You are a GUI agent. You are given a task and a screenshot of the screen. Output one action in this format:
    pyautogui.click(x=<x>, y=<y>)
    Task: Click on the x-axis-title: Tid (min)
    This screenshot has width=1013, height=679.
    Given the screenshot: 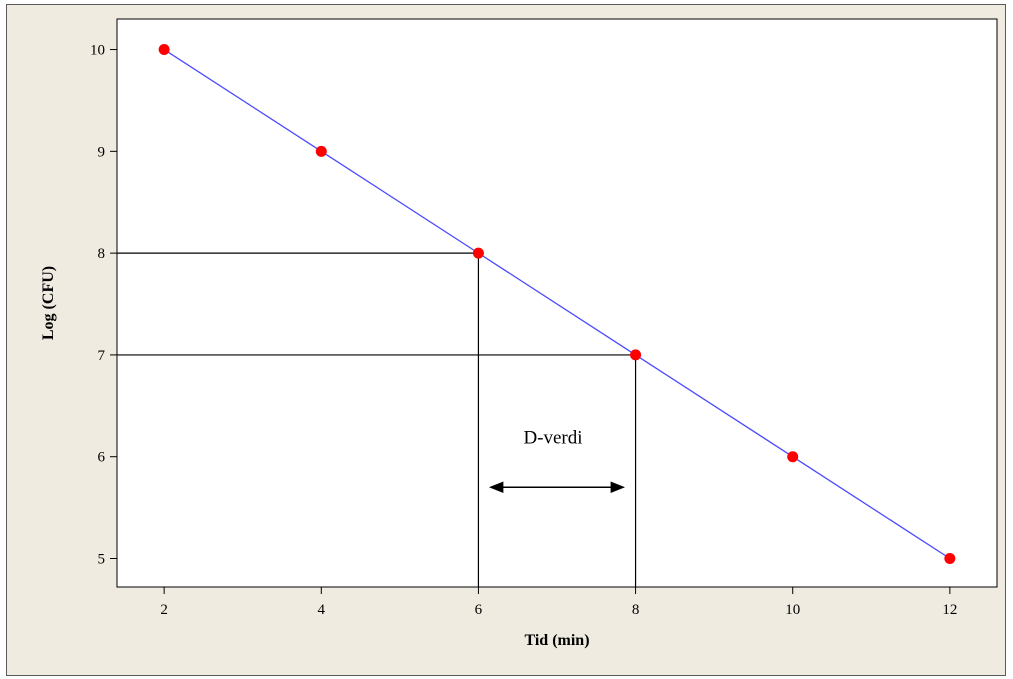 What is the action you would take?
    pyautogui.click(x=556, y=640)
    